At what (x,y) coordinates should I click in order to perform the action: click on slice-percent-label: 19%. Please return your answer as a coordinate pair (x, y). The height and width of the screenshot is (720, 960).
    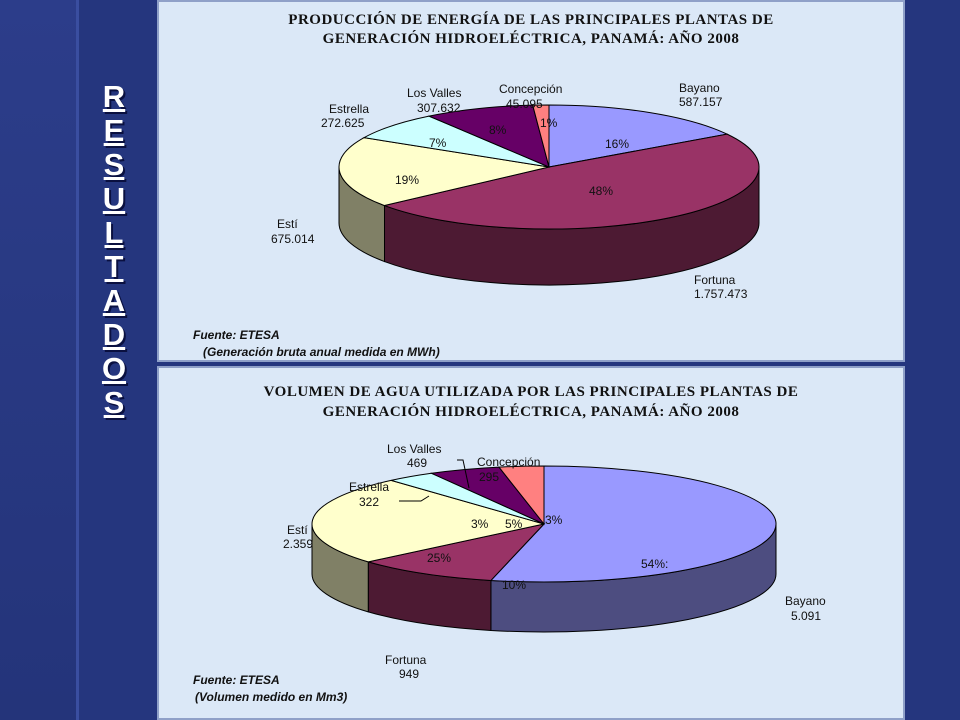
    Looking at the image, I should click on (407, 180).